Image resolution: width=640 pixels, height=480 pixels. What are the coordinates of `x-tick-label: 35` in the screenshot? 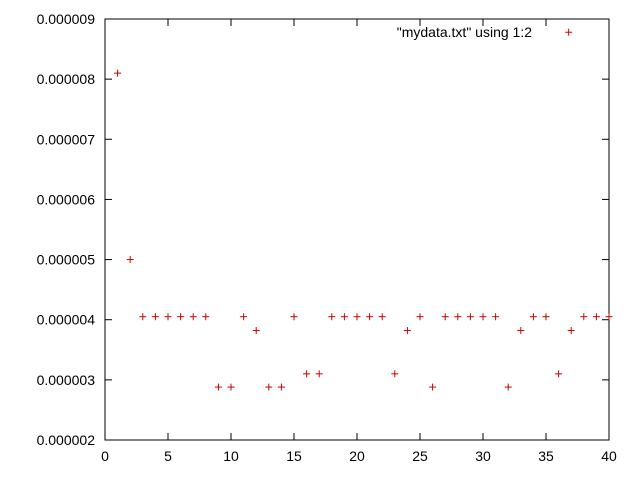 It's located at (546, 456).